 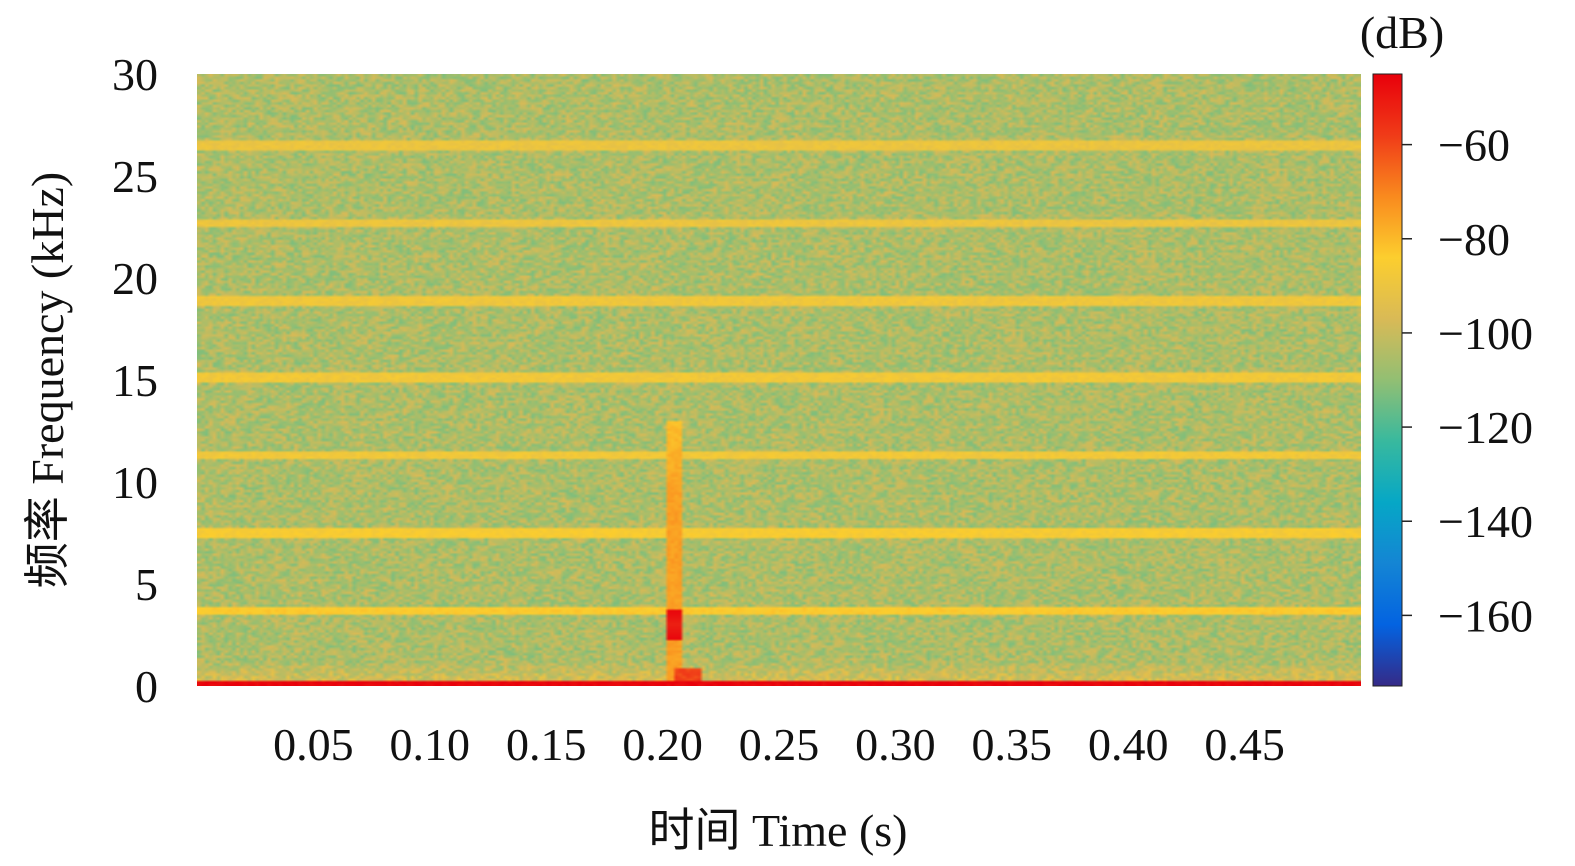 I want to click on x-tick-label: 0.45, so click(x=1244, y=744).